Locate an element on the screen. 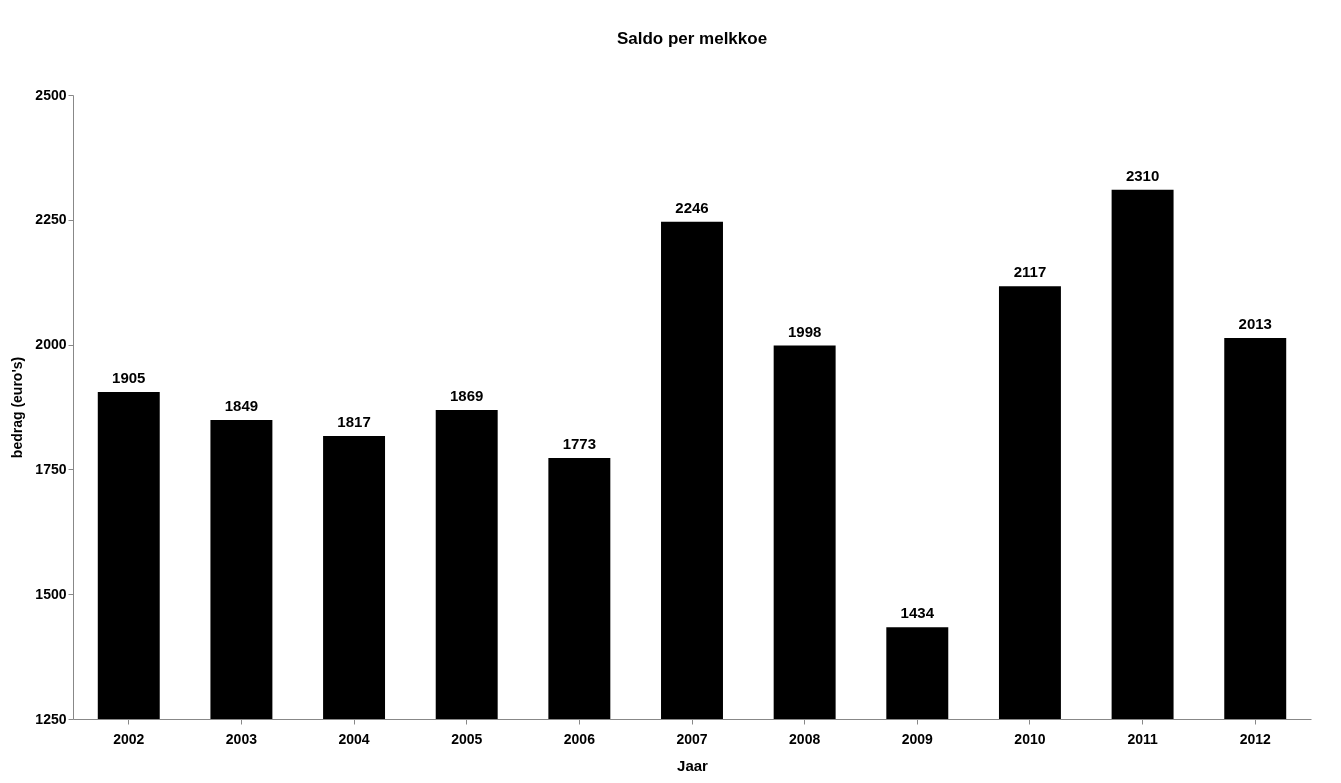  x-tick-label: 2003 is located at coordinates (241, 738).